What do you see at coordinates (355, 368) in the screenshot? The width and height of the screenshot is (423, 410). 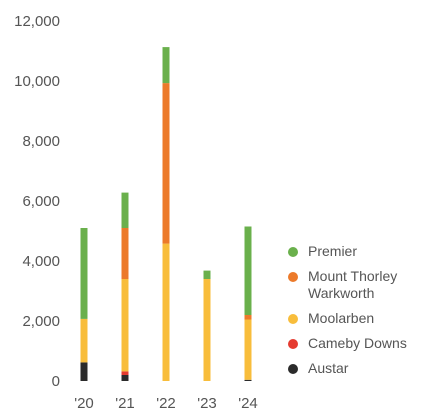 I see `legend-item: Austar` at bounding box center [355, 368].